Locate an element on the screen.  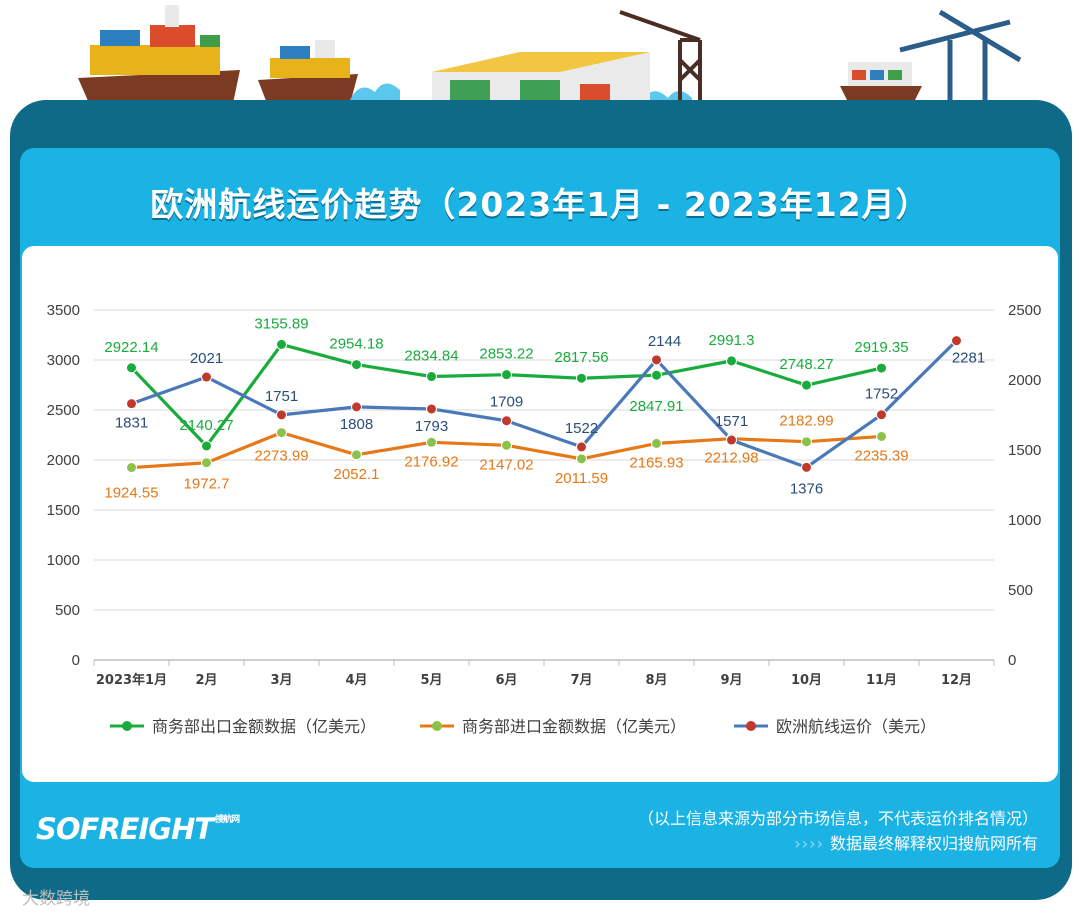
left-axis-tick-label: 1000 is located at coordinates (63, 560).